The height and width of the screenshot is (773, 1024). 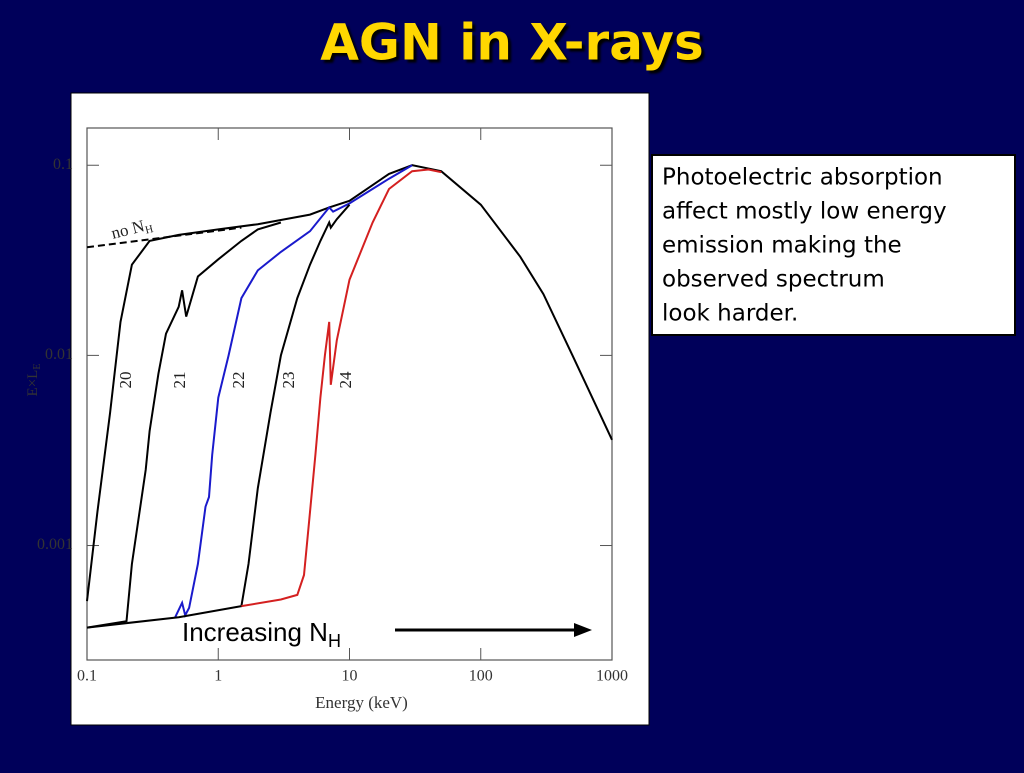 I want to click on slide-title: AGN in X-rays, so click(x=512, y=43).